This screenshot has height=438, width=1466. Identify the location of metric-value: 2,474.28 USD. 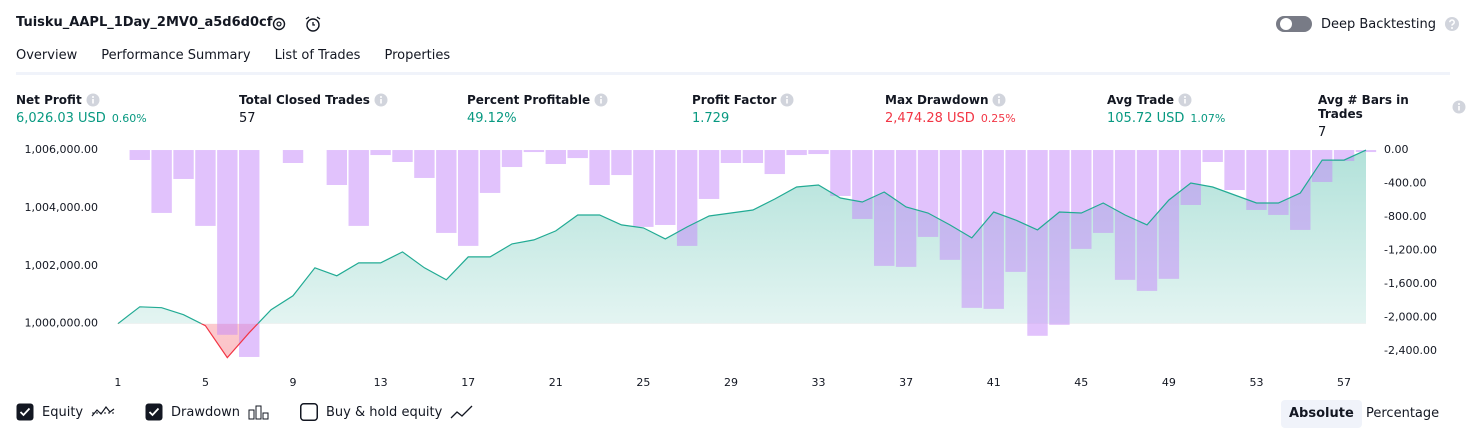
(930, 118).